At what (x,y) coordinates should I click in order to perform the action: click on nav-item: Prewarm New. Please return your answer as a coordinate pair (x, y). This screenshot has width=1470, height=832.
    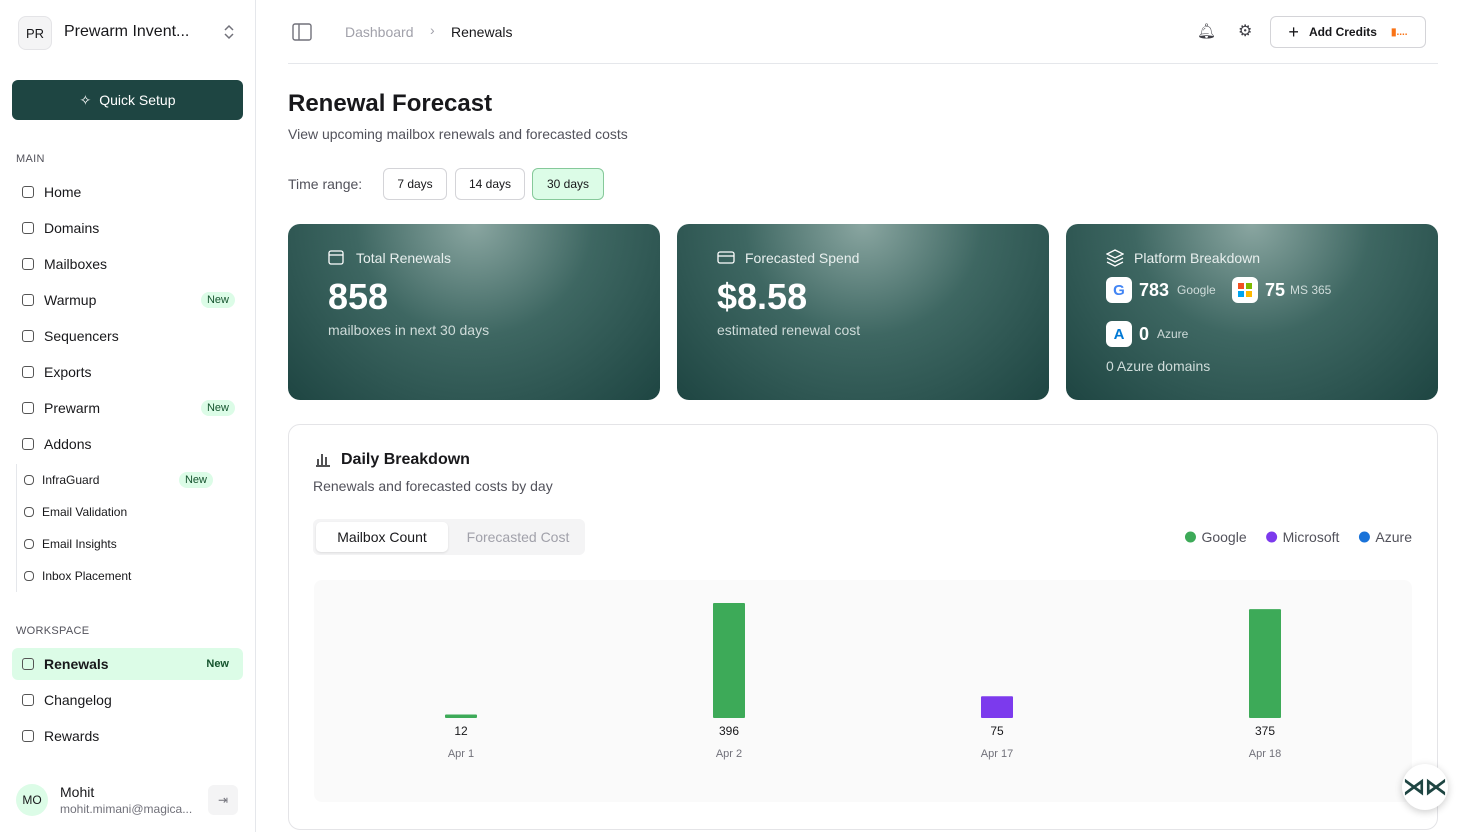
    Looking at the image, I should click on (127, 408).